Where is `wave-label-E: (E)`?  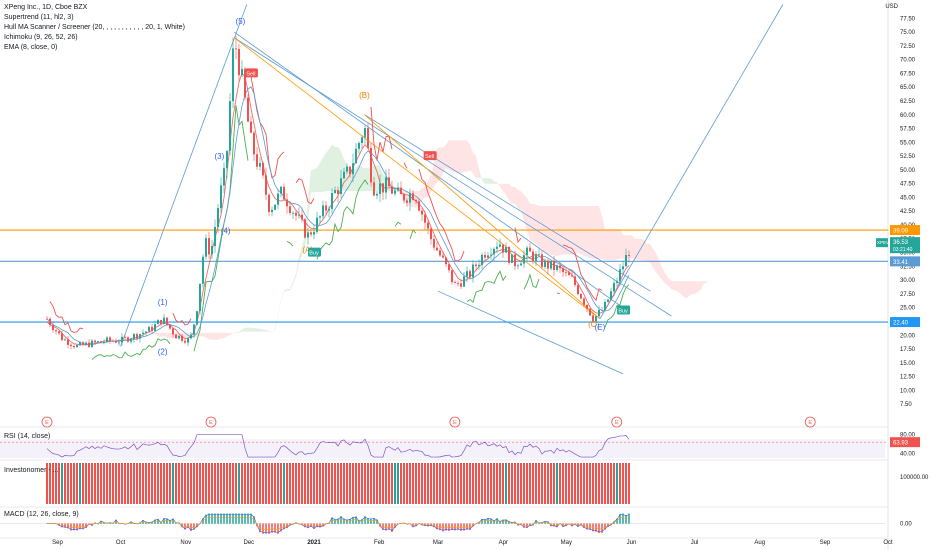 wave-label-E: (E) is located at coordinates (600, 327).